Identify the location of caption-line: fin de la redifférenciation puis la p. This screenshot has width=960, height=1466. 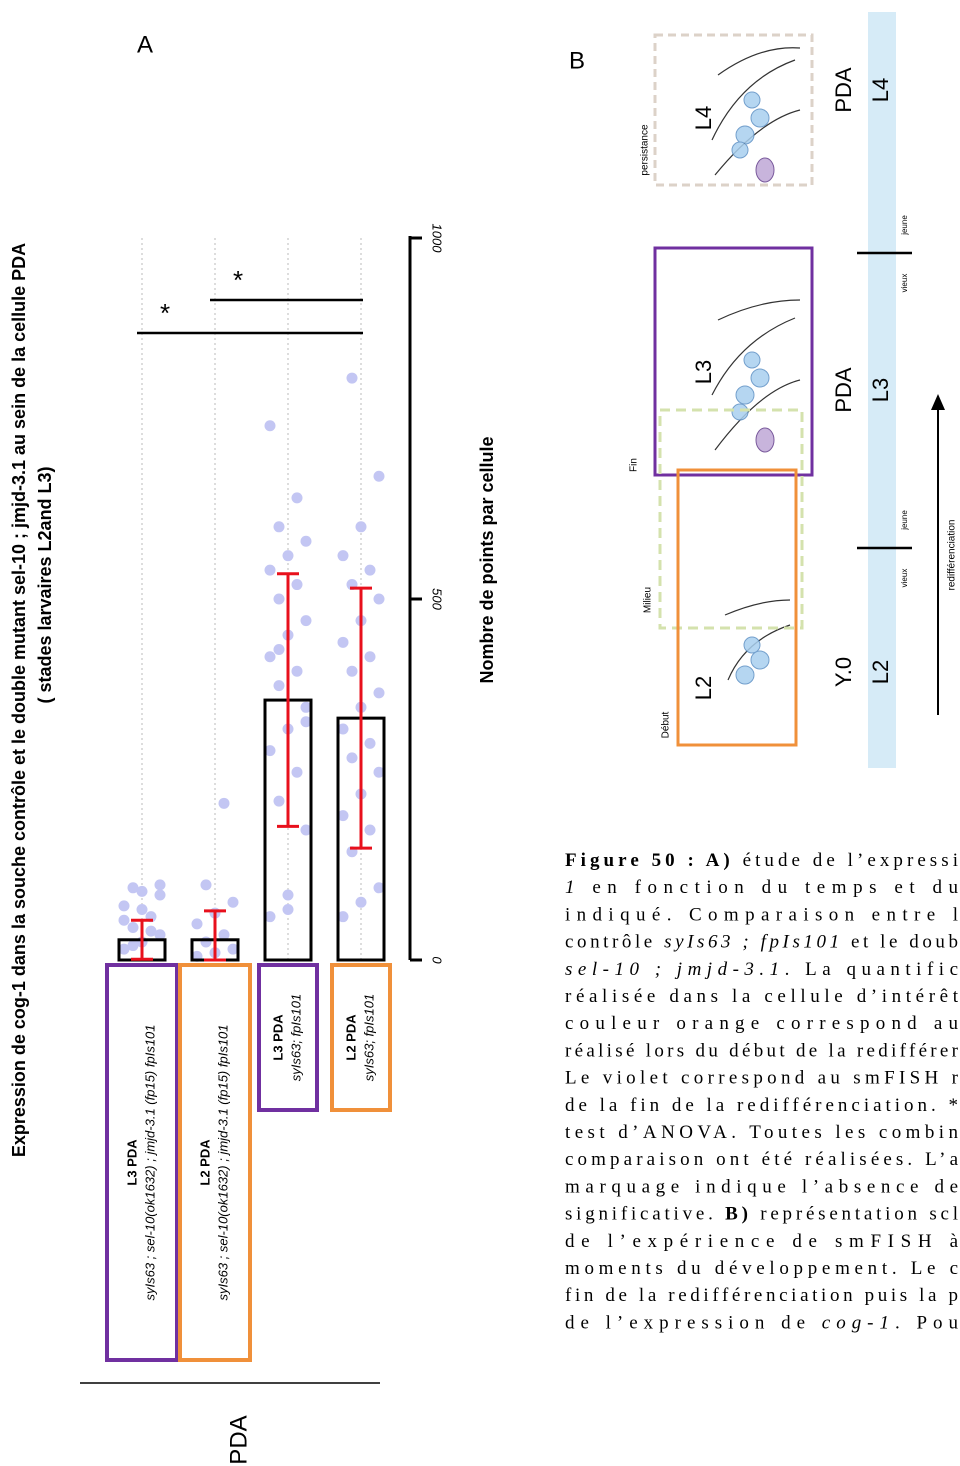
(761, 1295).